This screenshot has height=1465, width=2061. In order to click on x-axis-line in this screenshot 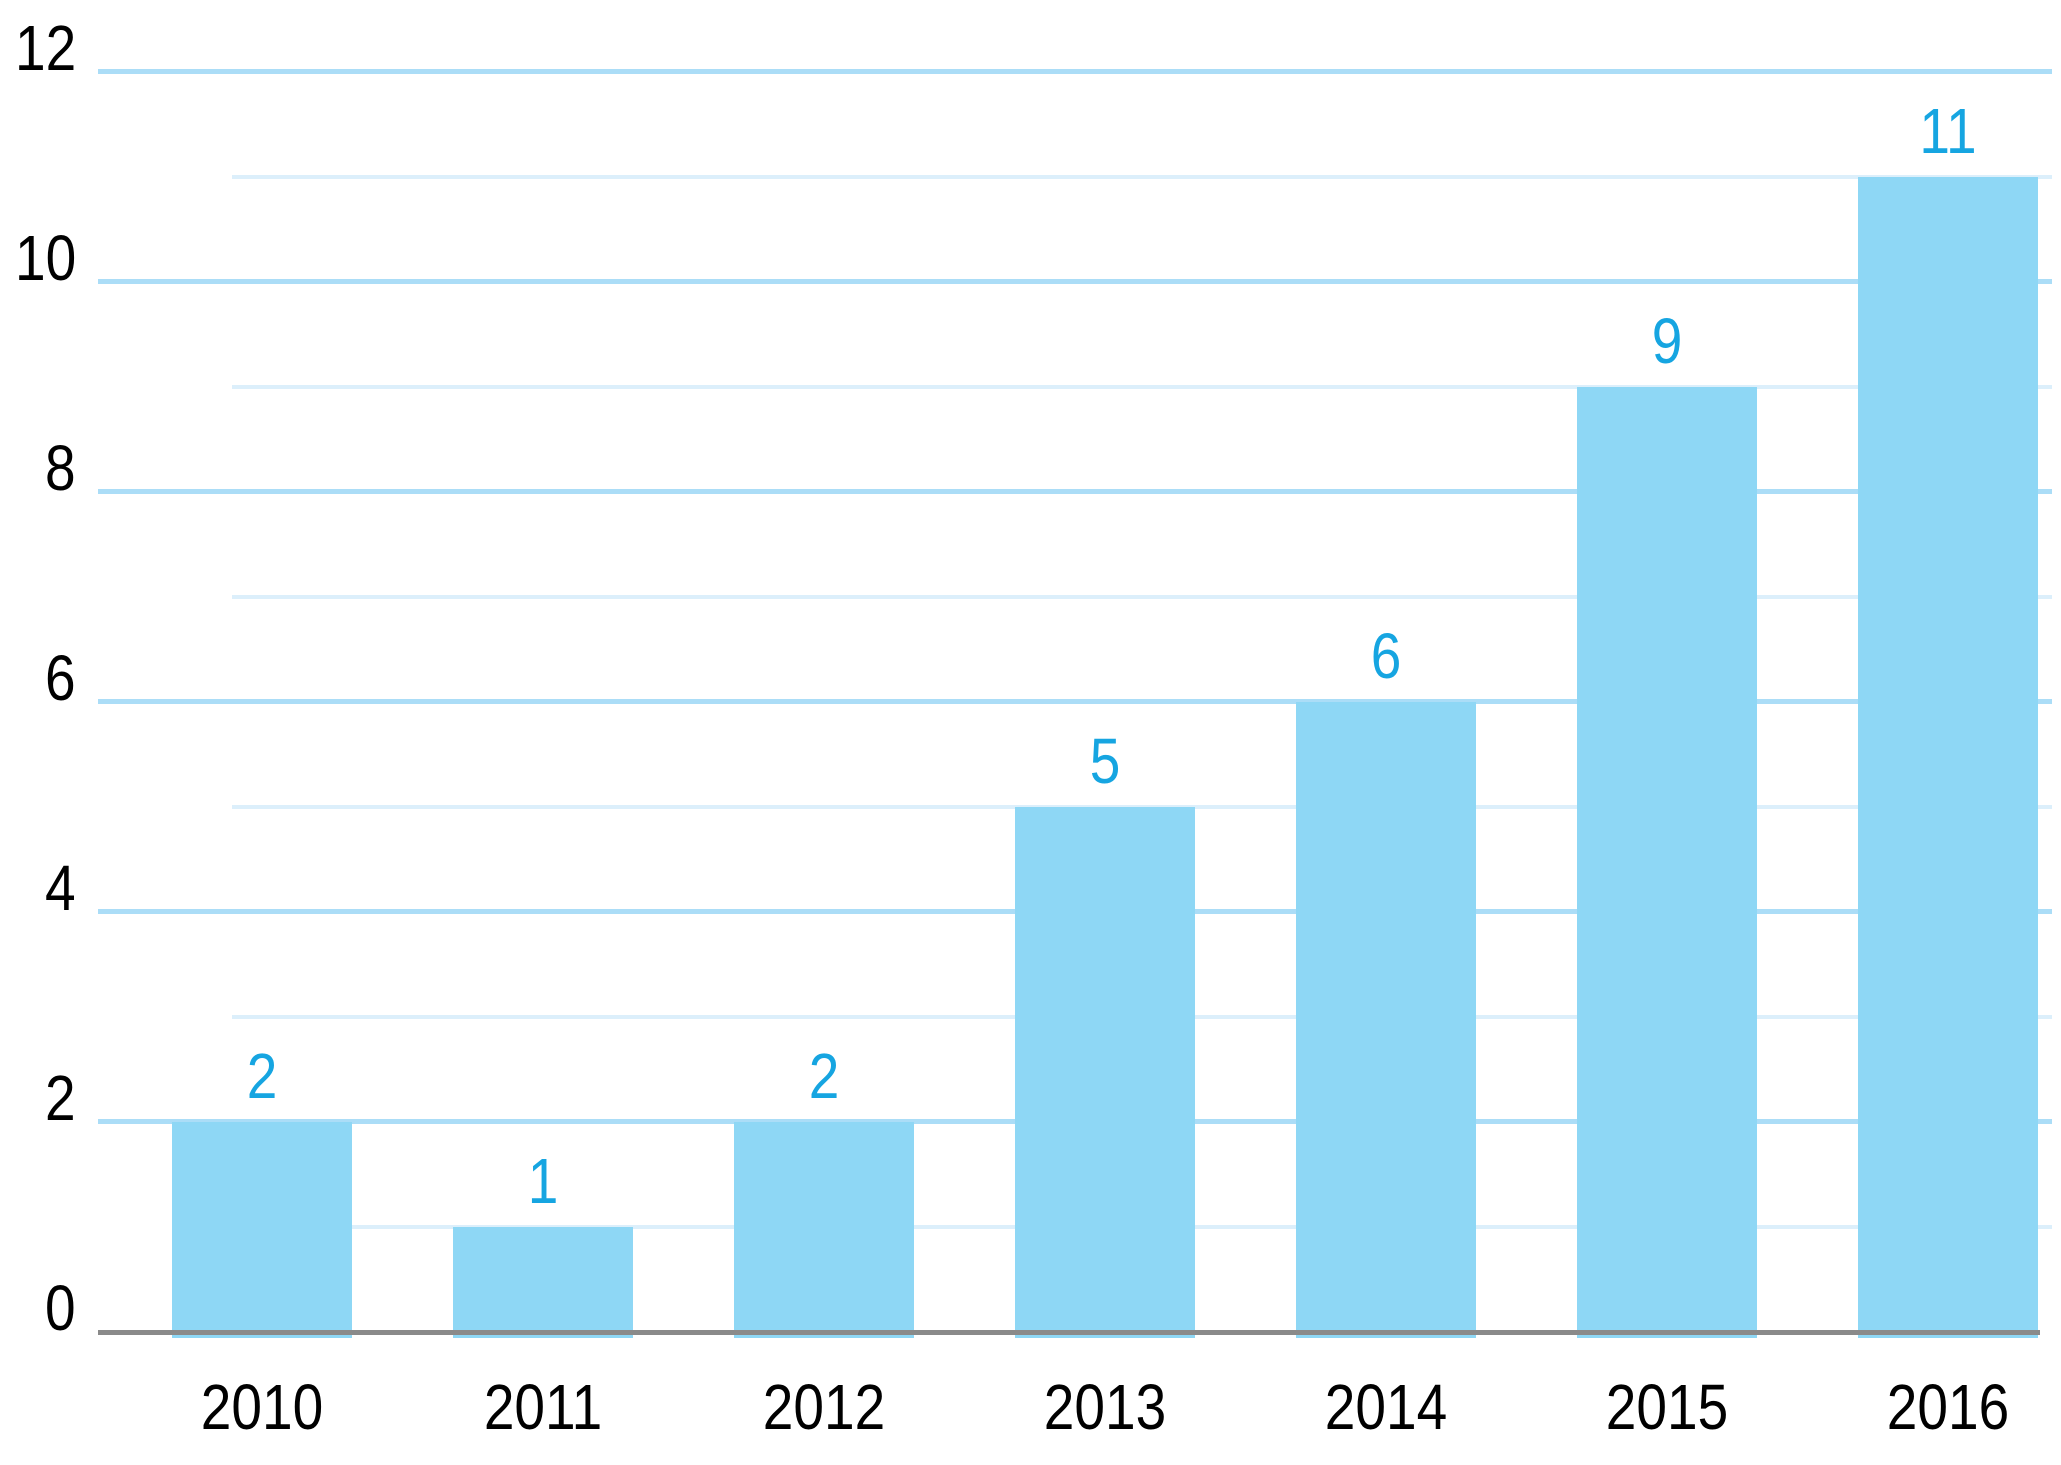, I will do `click(1069, 1332)`.